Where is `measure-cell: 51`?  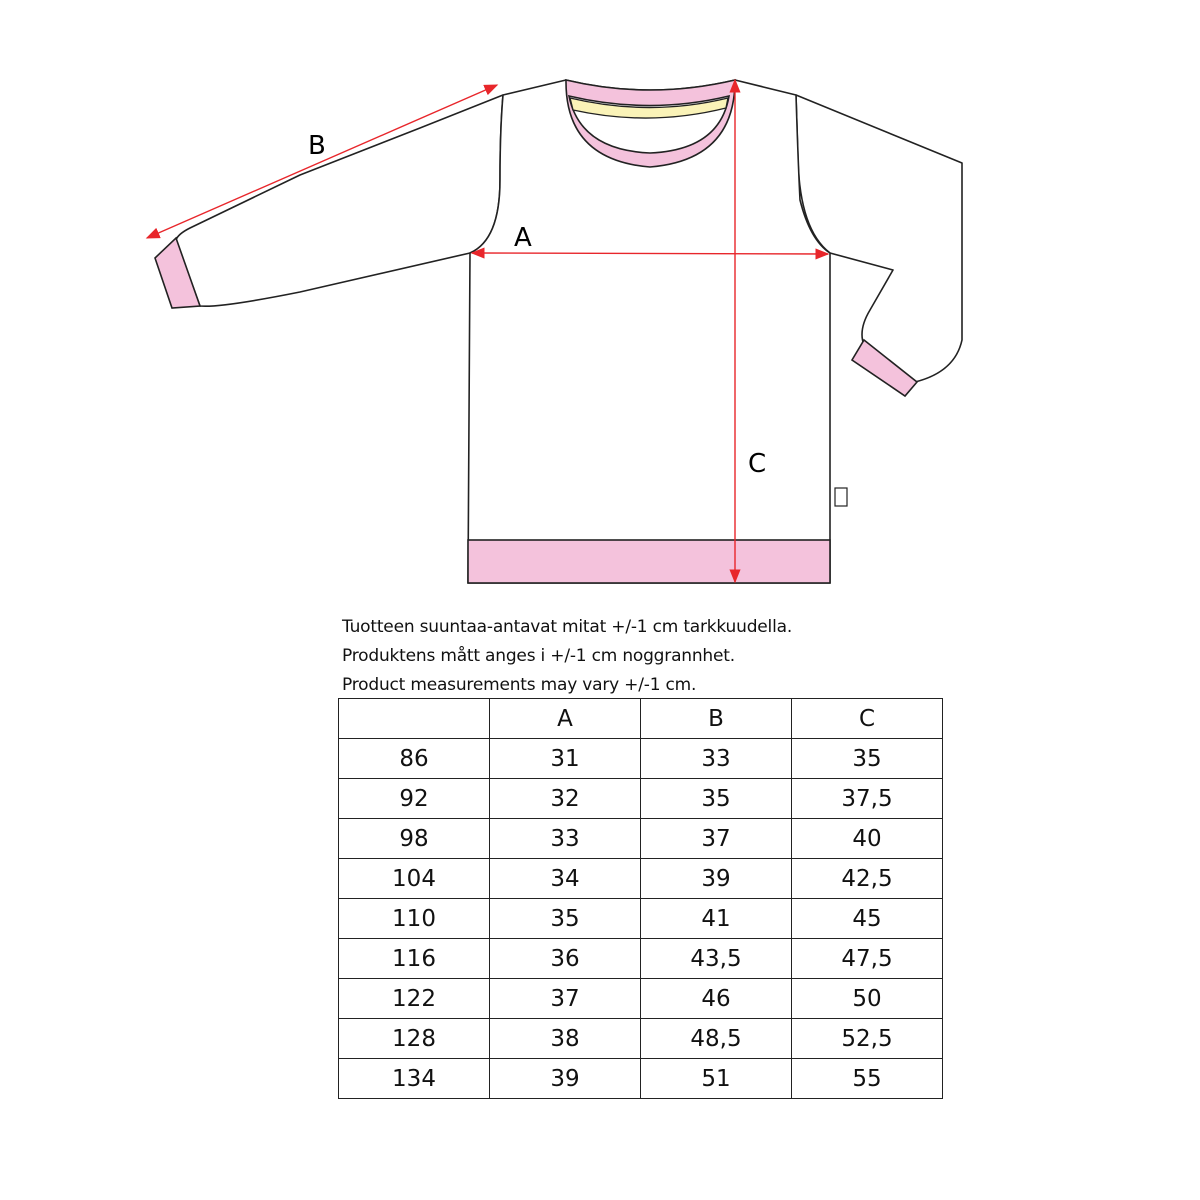 measure-cell: 51 is located at coordinates (716, 1078).